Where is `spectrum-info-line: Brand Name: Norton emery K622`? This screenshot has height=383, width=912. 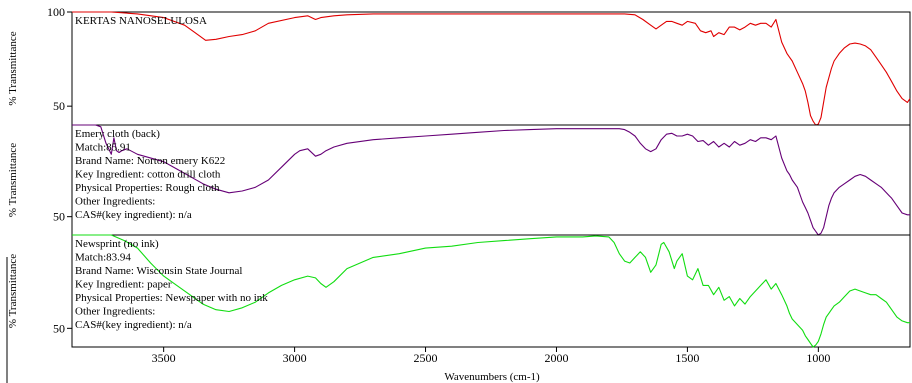 spectrum-info-line: Brand Name: Norton emery K622 is located at coordinates (150, 161).